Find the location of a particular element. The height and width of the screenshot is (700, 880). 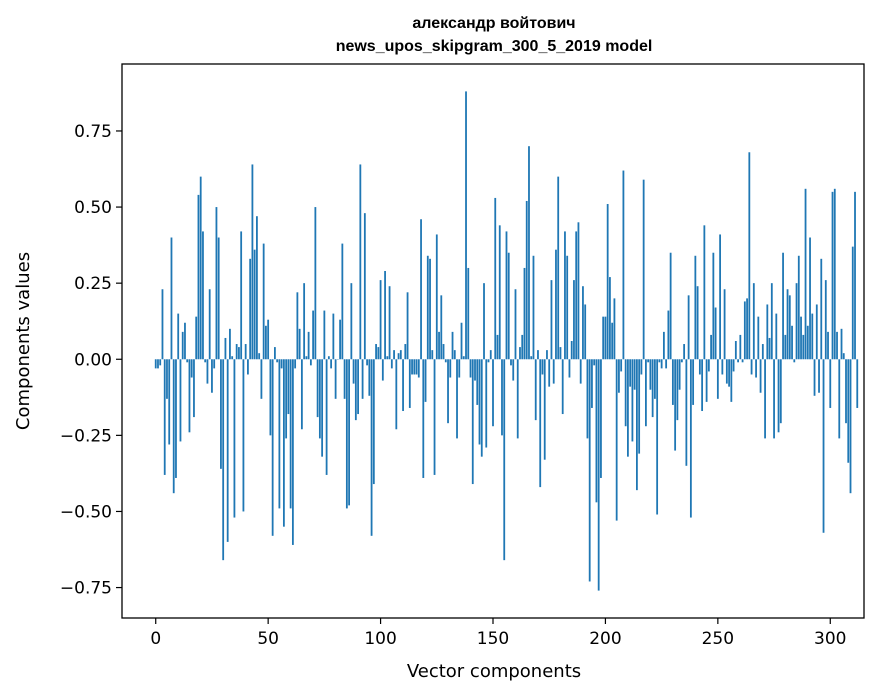

y-tick-label: −0.75 is located at coordinates (86, 589).